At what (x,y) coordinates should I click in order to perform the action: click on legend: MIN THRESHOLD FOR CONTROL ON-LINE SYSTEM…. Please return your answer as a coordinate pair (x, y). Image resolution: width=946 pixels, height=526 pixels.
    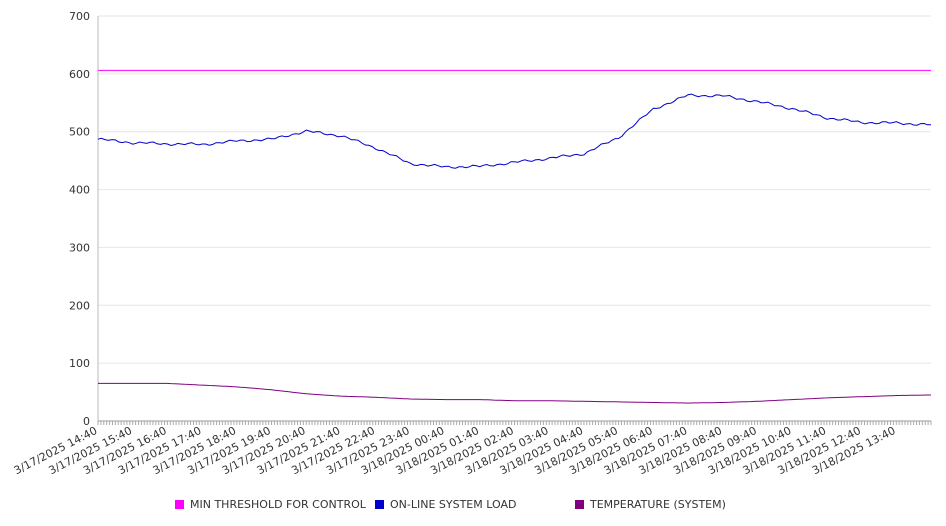
    Looking at the image, I should click on (473, 506).